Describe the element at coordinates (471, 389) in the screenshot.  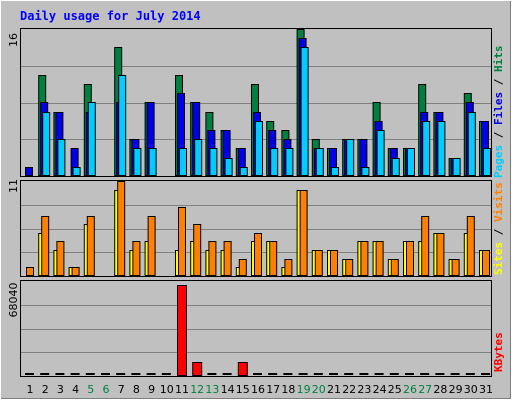
I see `x-tick-label: 30` at that location.